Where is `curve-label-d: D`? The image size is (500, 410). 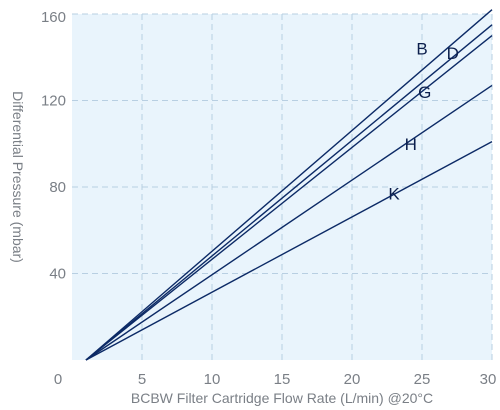 curve-label-d: D is located at coordinates (453, 53).